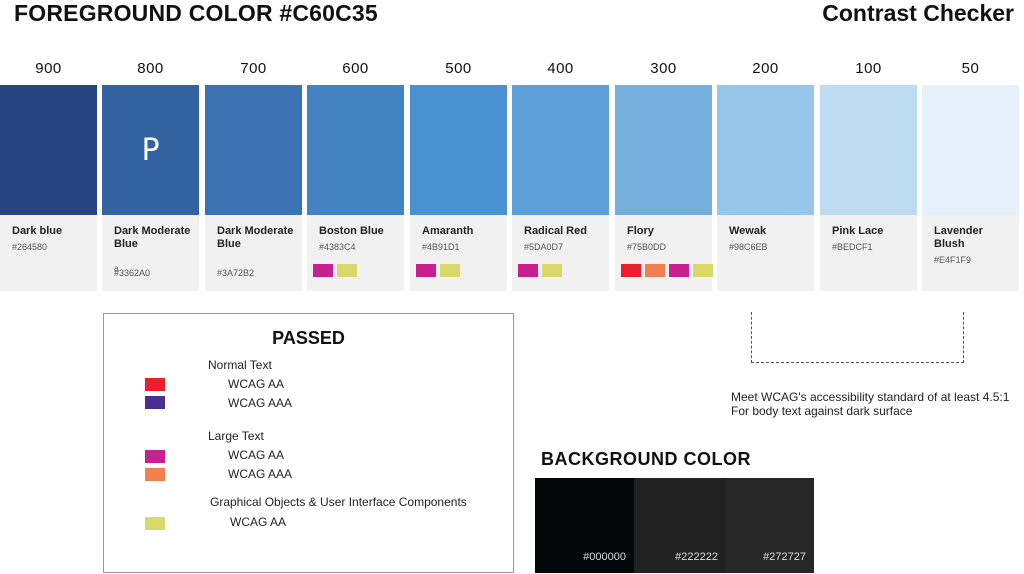 This screenshot has width=1024, height=574. What do you see at coordinates (132, 273) in the screenshot?
I see `shade-hex: #3362A0` at bounding box center [132, 273].